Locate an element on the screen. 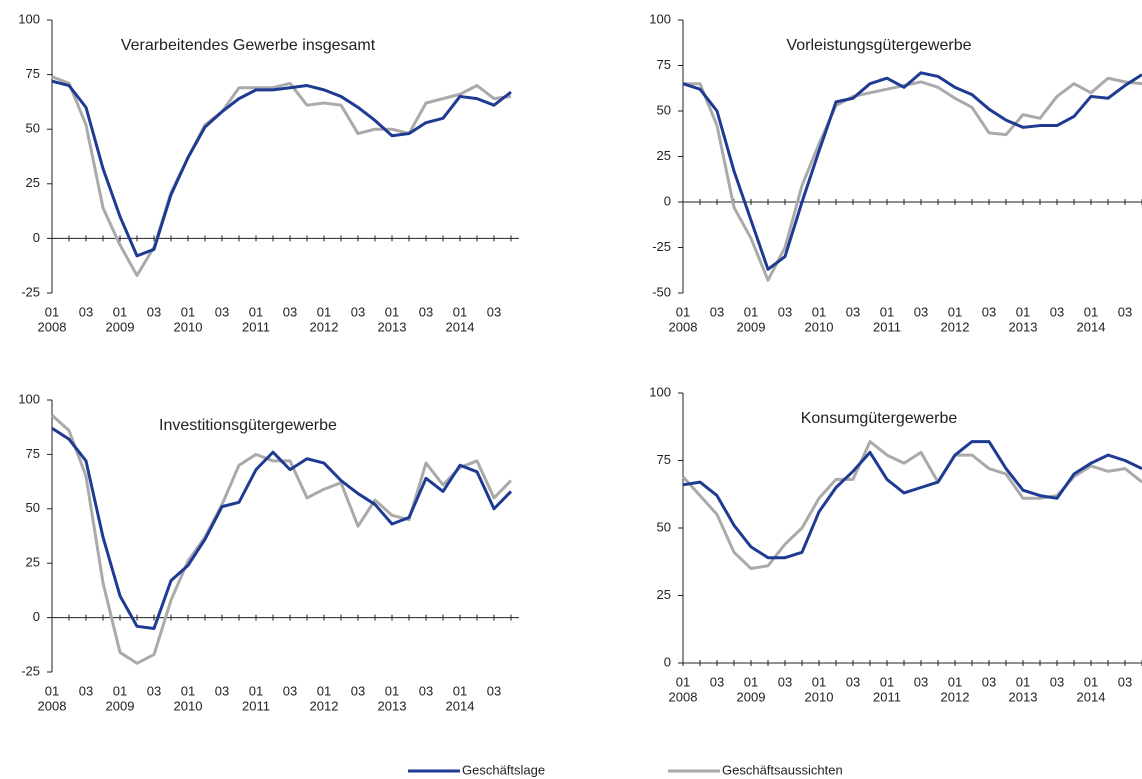 This screenshot has height=779, width=1142. chart-title: Vorleistungsgütergewerbe is located at coordinates (878, 45).